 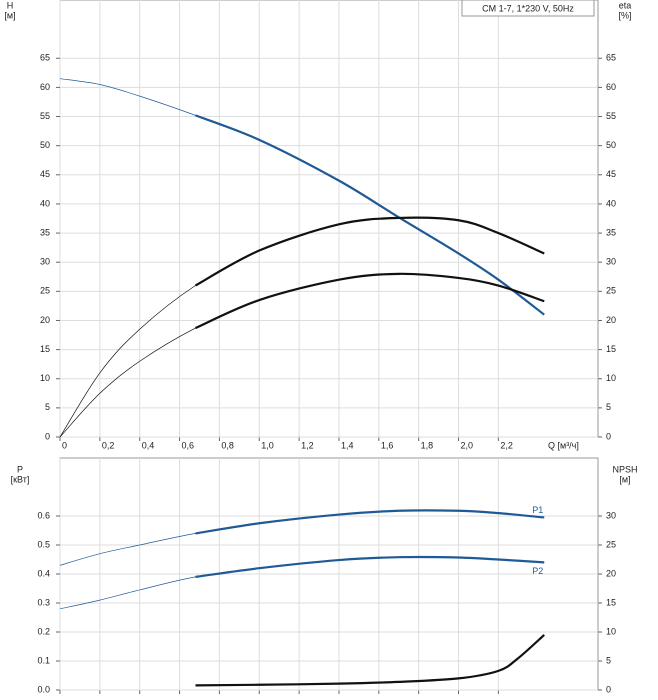 I want to click on x-tick-label: 1,4, so click(x=347, y=445).